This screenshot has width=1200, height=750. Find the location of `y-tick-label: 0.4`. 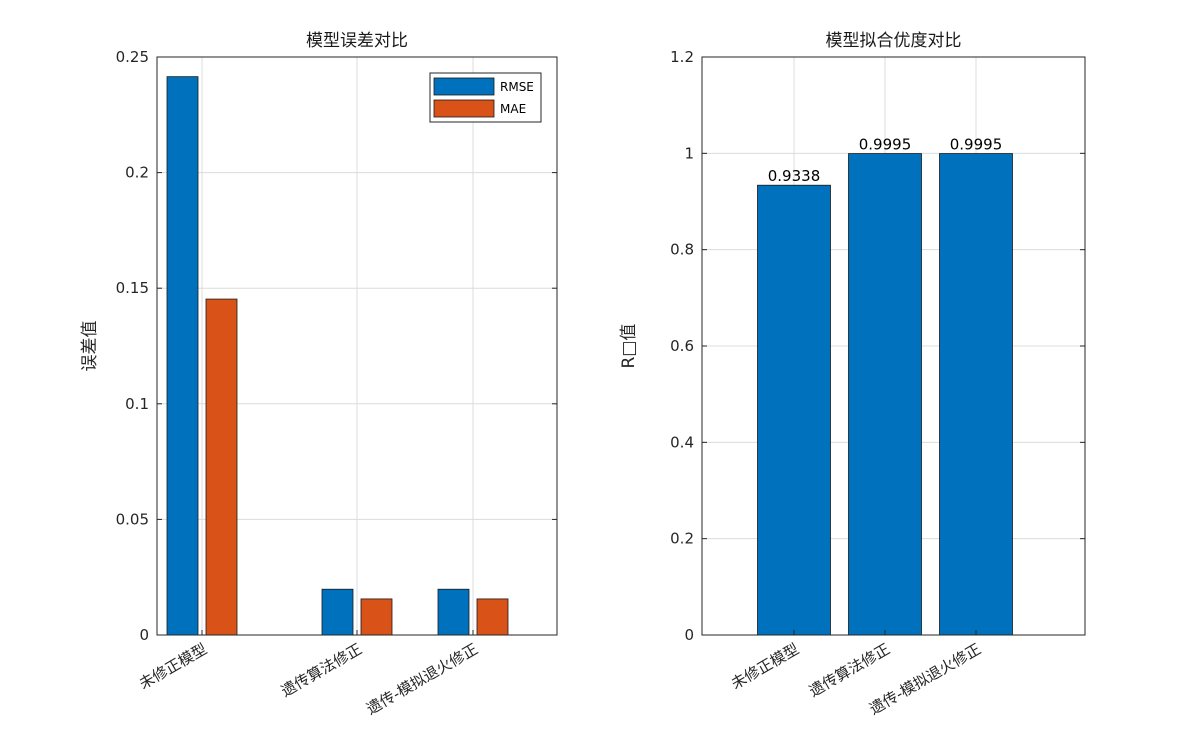

y-tick-label: 0.4 is located at coordinates (682, 442).